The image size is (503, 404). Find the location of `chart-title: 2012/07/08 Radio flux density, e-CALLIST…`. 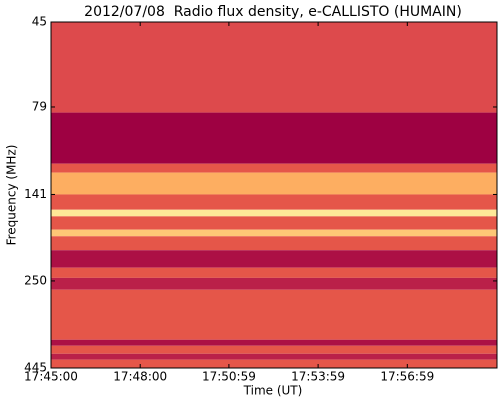

chart-title: 2012/07/08 Radio flux density, e-CALLIST… is located at coordinates (273, 12).